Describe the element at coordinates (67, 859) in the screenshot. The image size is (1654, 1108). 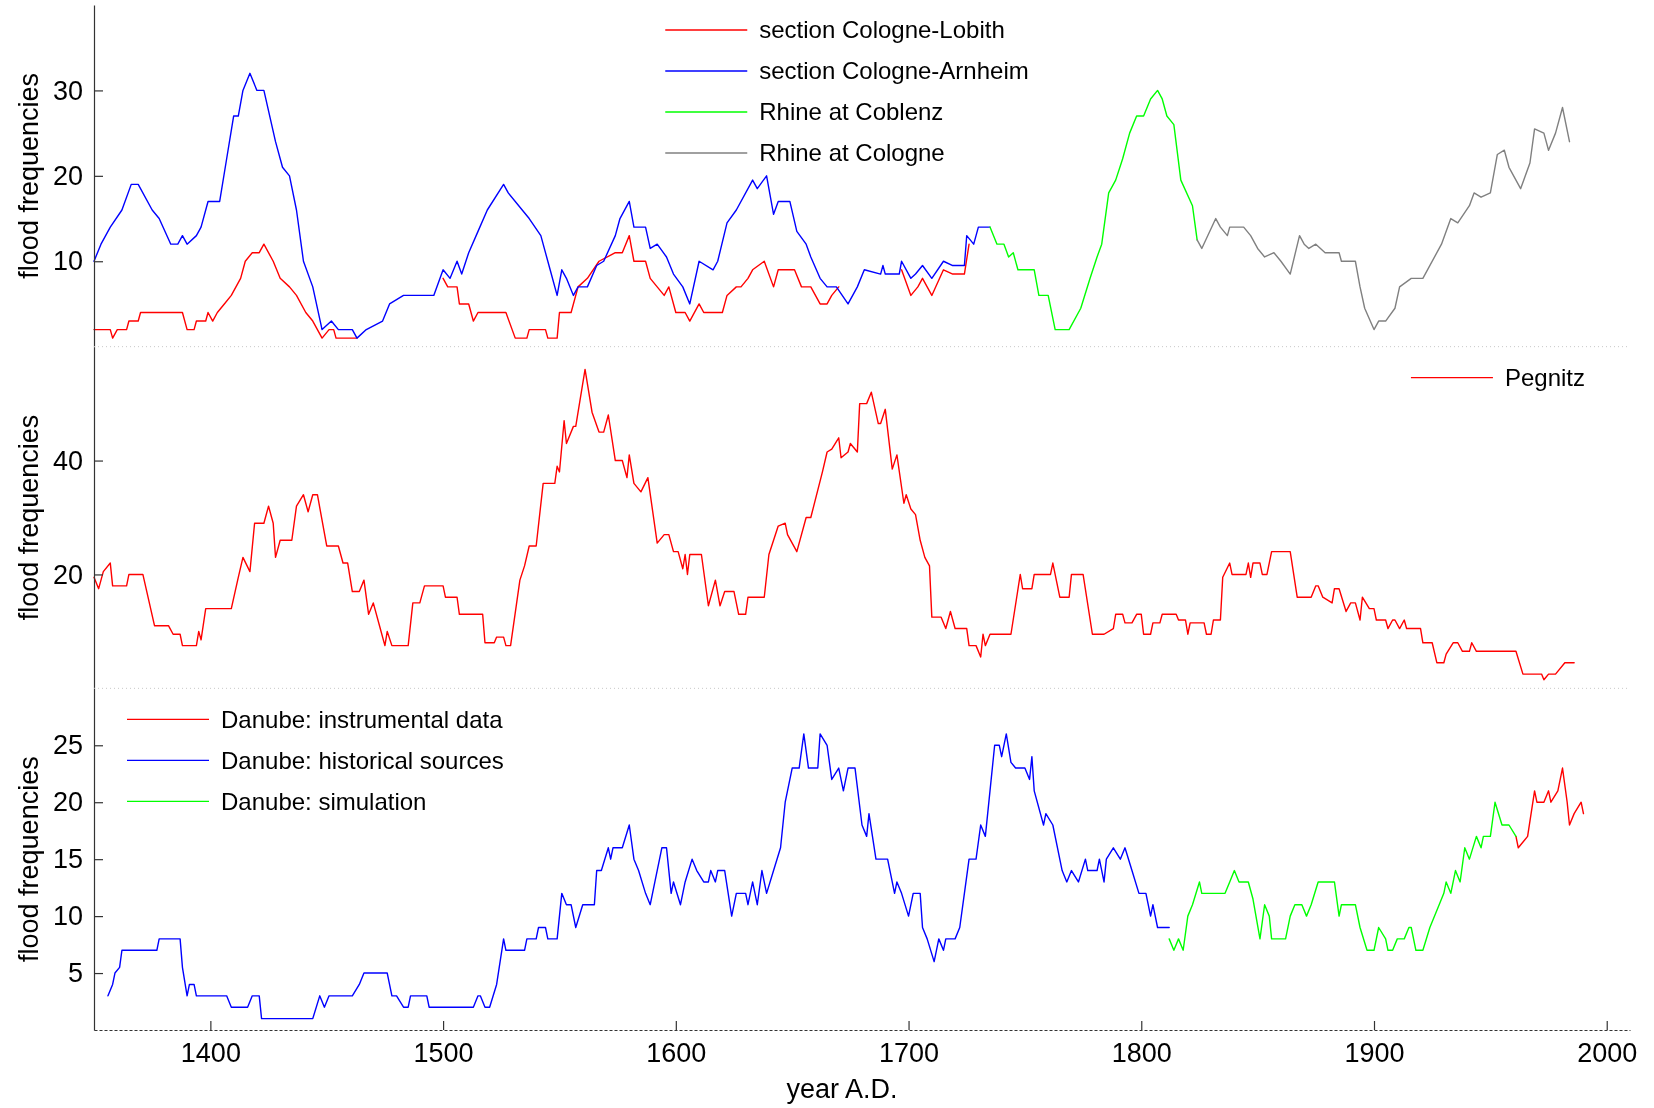
I see `y-tick-label: 15` at that location.